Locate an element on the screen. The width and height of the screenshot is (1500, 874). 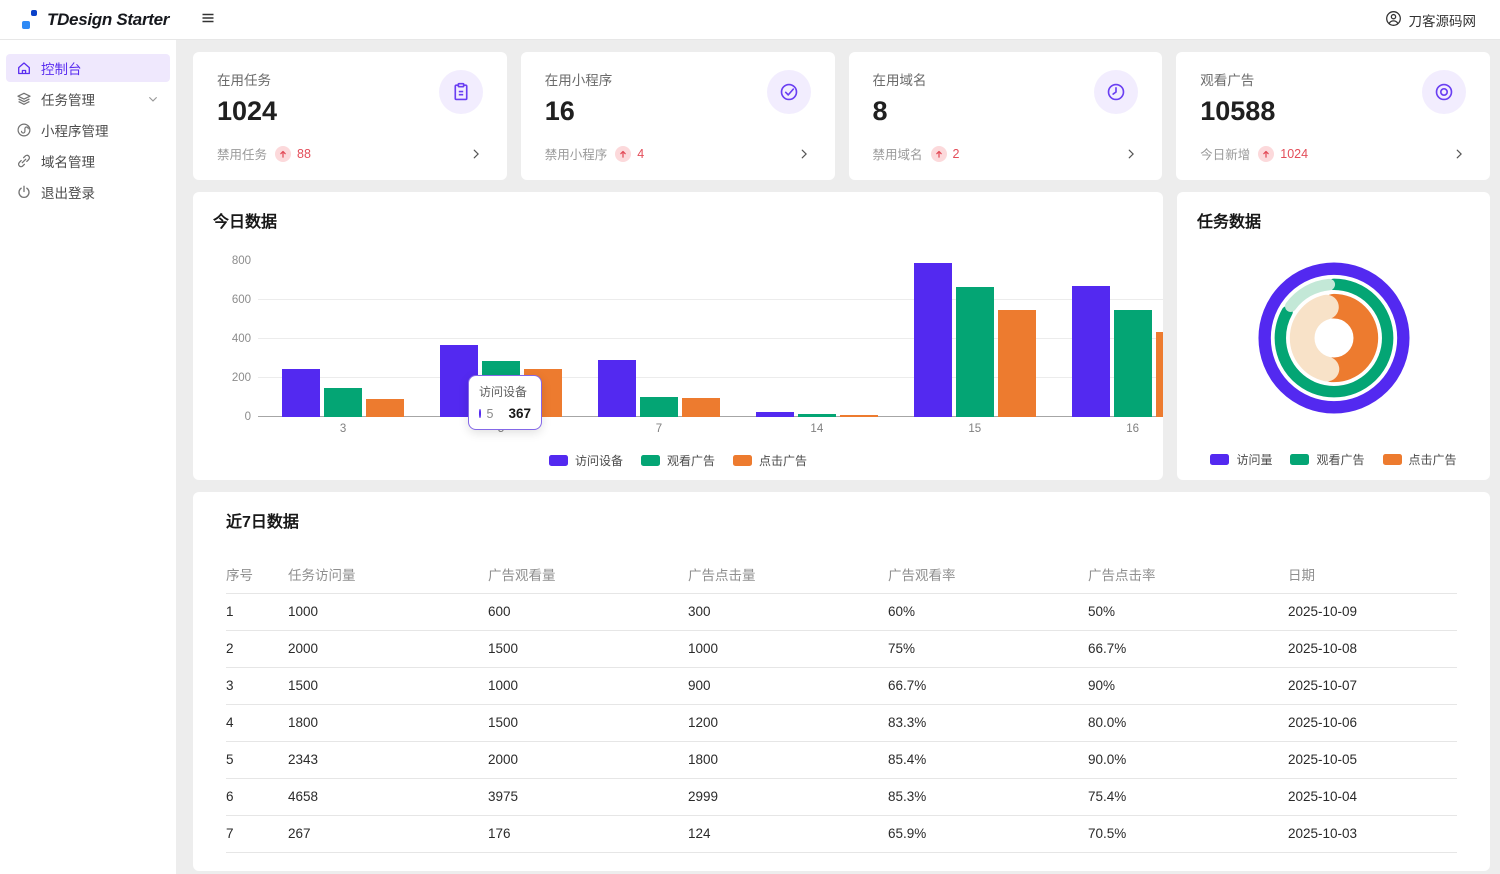
y-tick-label: 200 is located at coordinates (241, 378).